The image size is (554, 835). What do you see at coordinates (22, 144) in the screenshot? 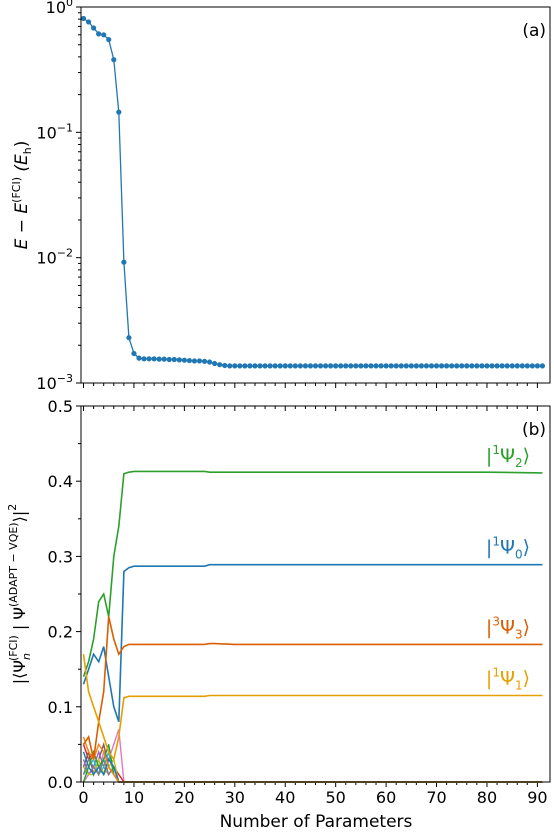
I see `panel-a-ylabel-unit-close: )` at bounding box center [22, 144].